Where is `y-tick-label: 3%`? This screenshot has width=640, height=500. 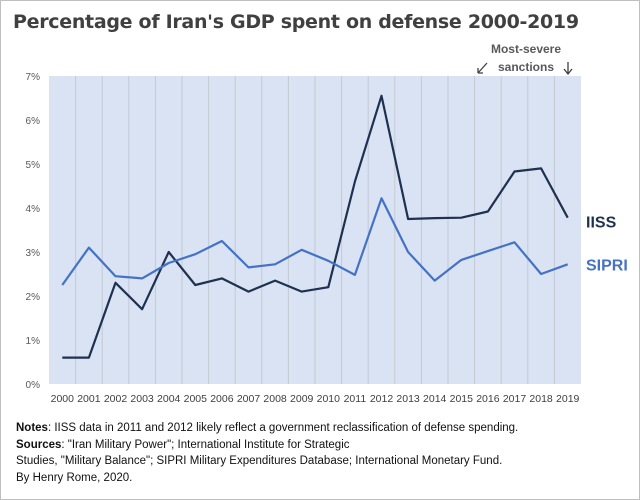 y-tick-label: 3% is located at coordinates (33, 253).